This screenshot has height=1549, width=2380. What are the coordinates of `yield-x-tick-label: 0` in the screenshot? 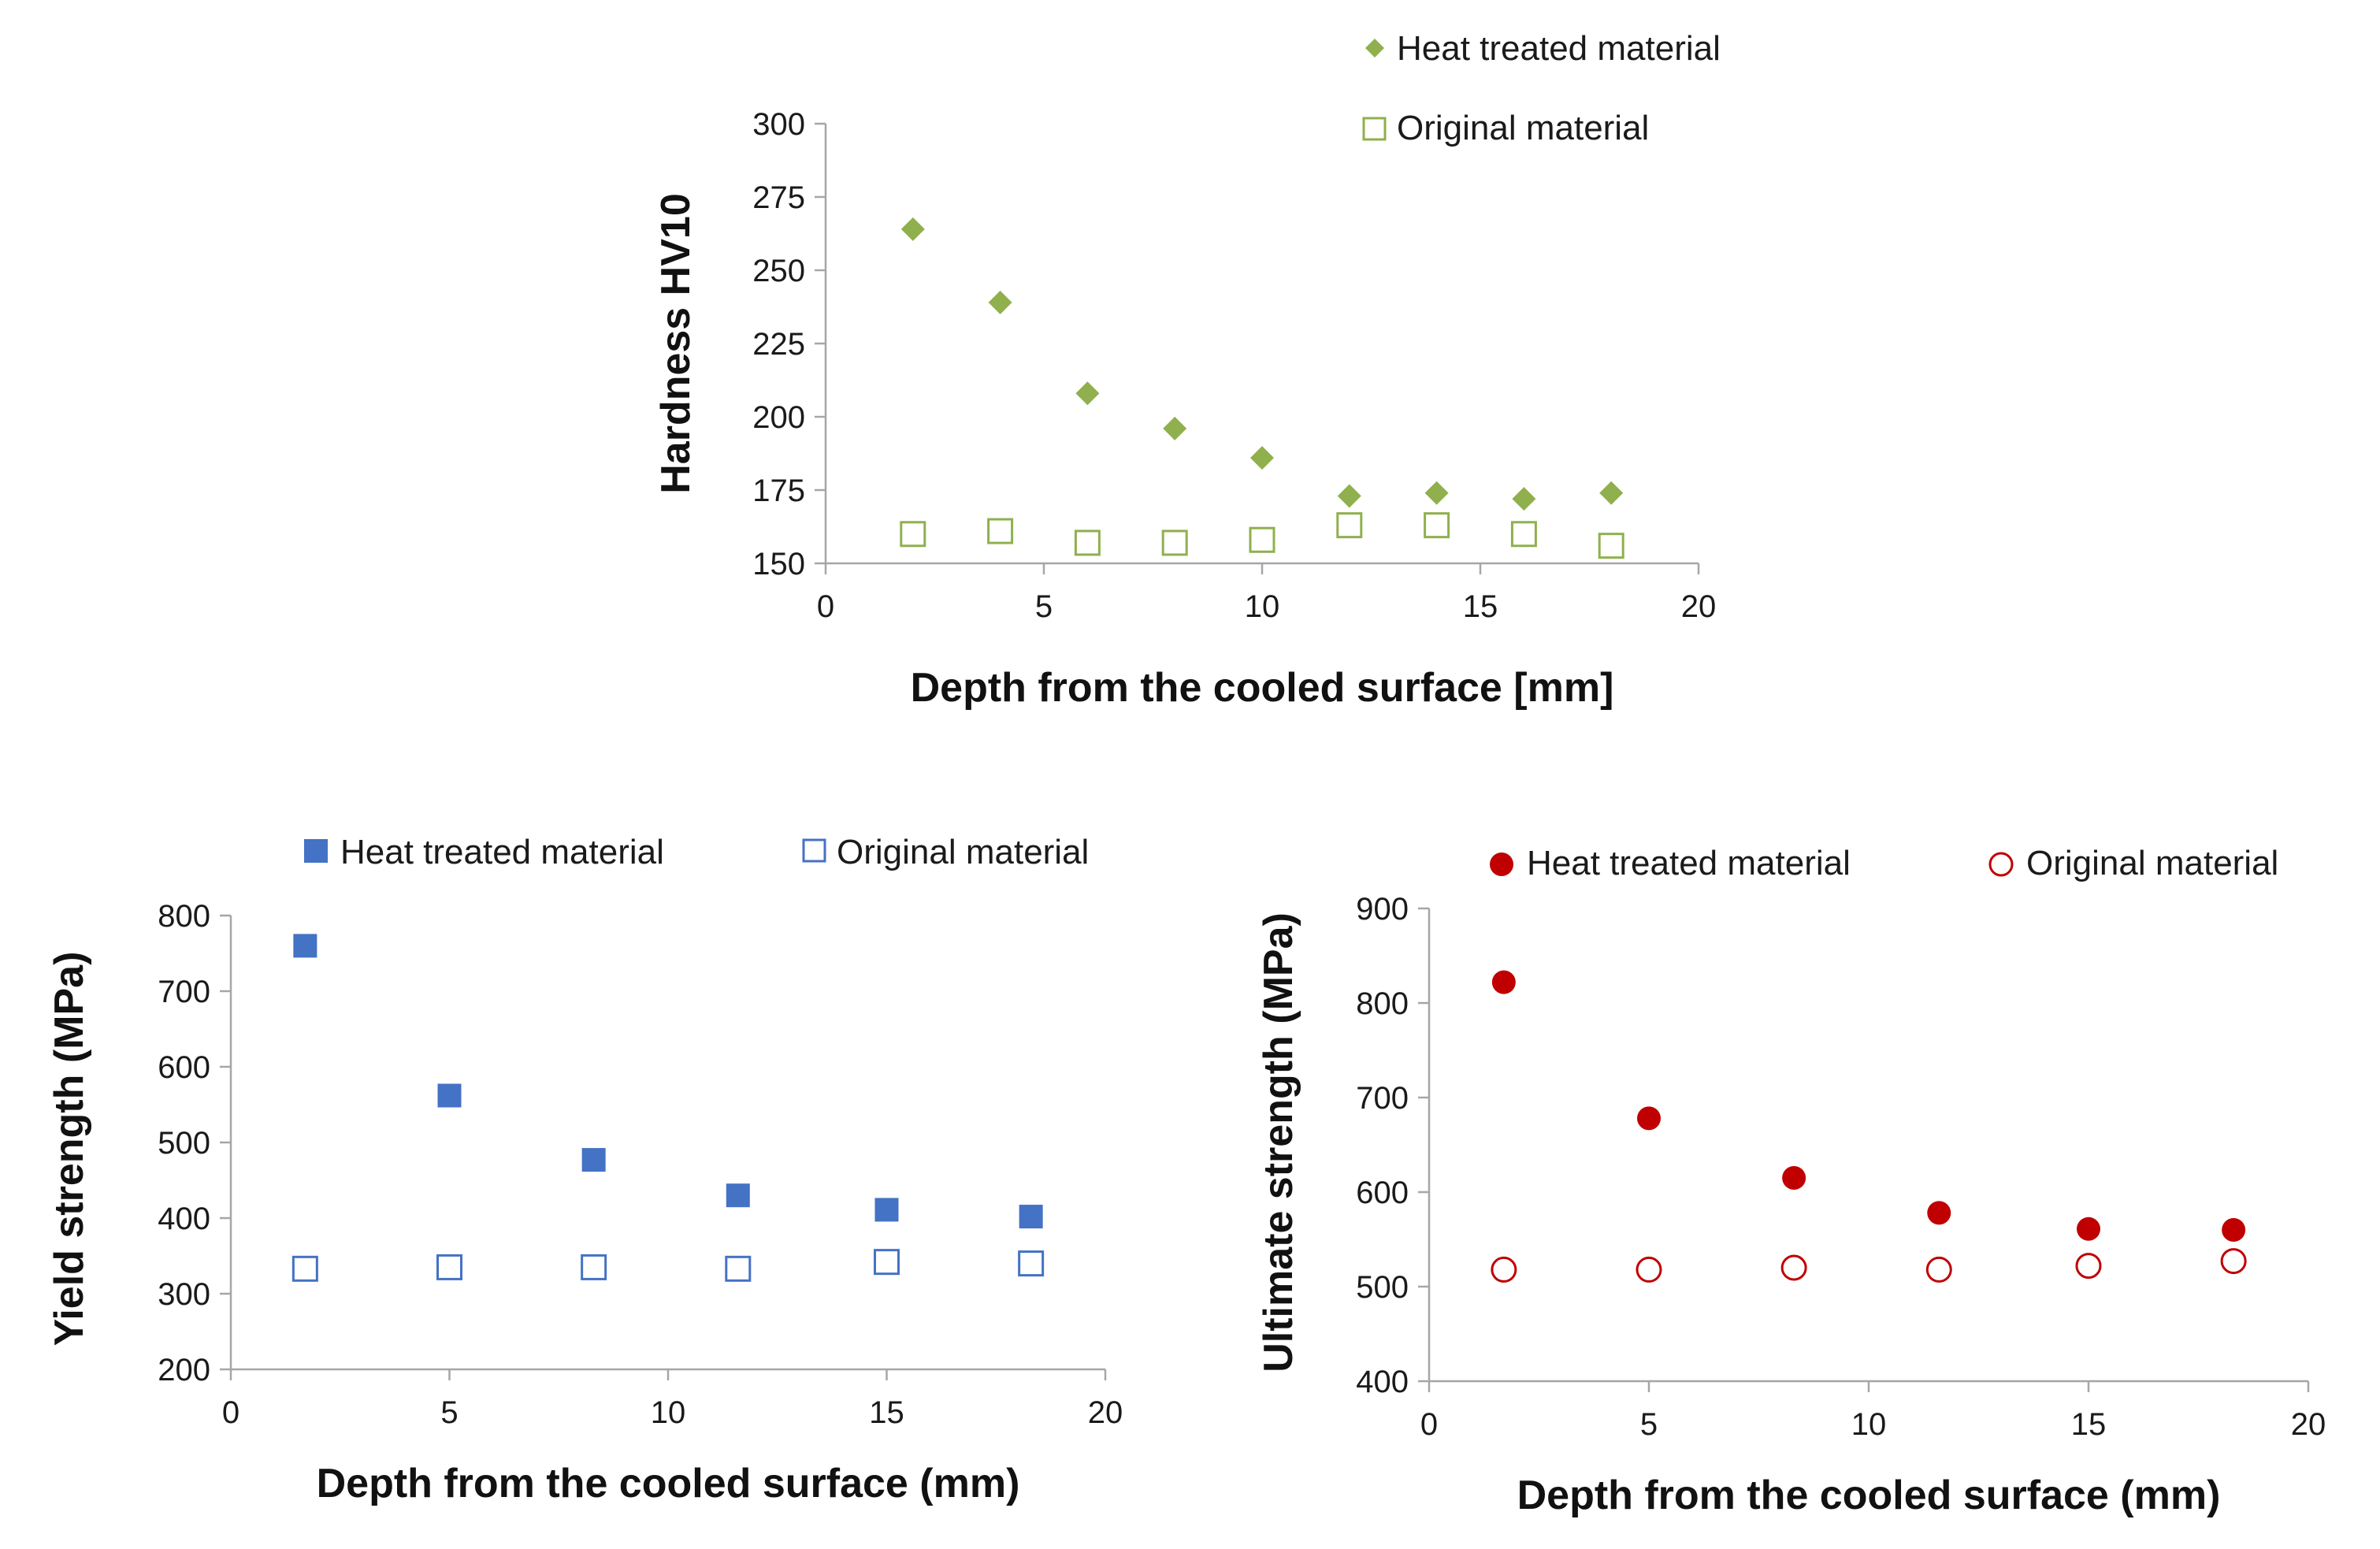 It's located at (230, 1413).